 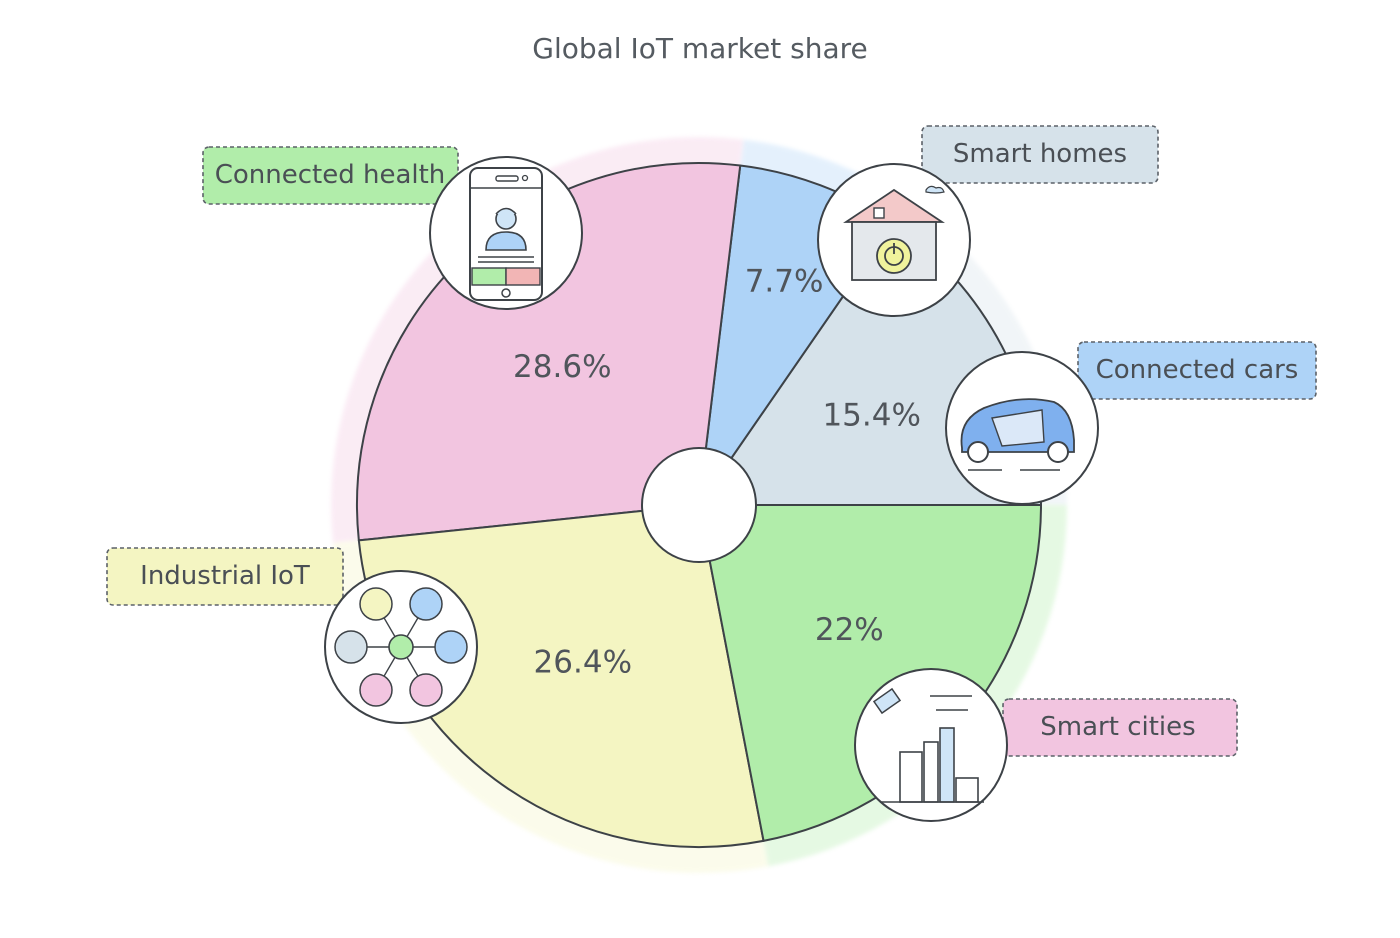 What do you see at coordinates (506, 233) in the screenshot?
I see `doctor-phone-icon` at bounding box center [506, 233].